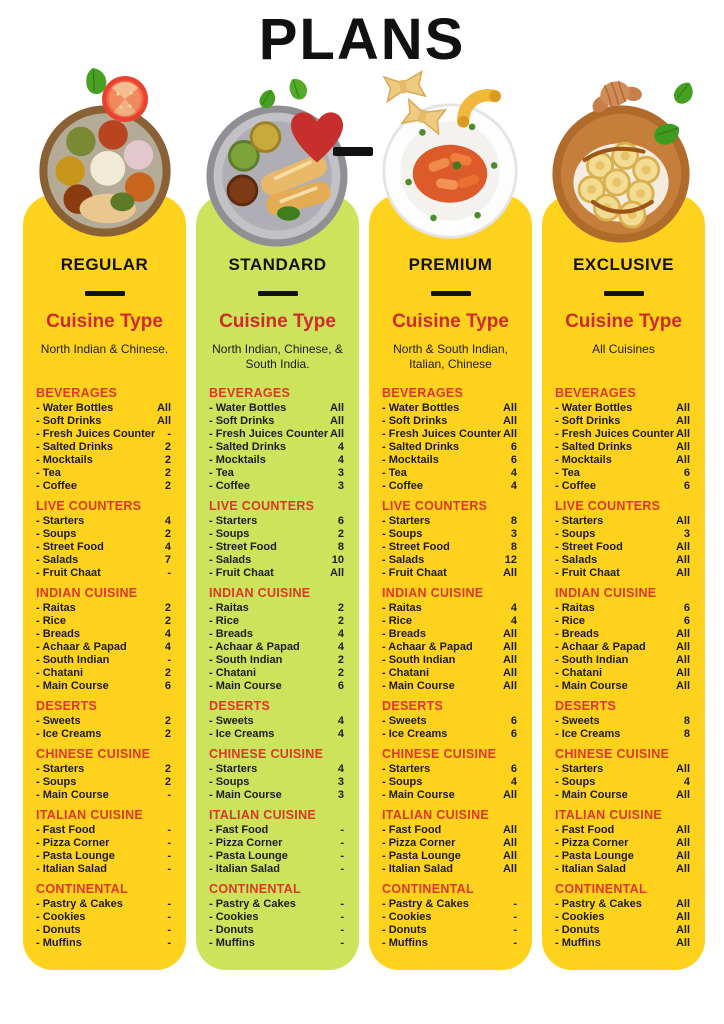 The height and width of the screenshot is (1024, 724). What do you see at coordinates (277, 769) in the screenshot?
I see `menu-item-row: - Starters 4` at bounding box center [277, 769].